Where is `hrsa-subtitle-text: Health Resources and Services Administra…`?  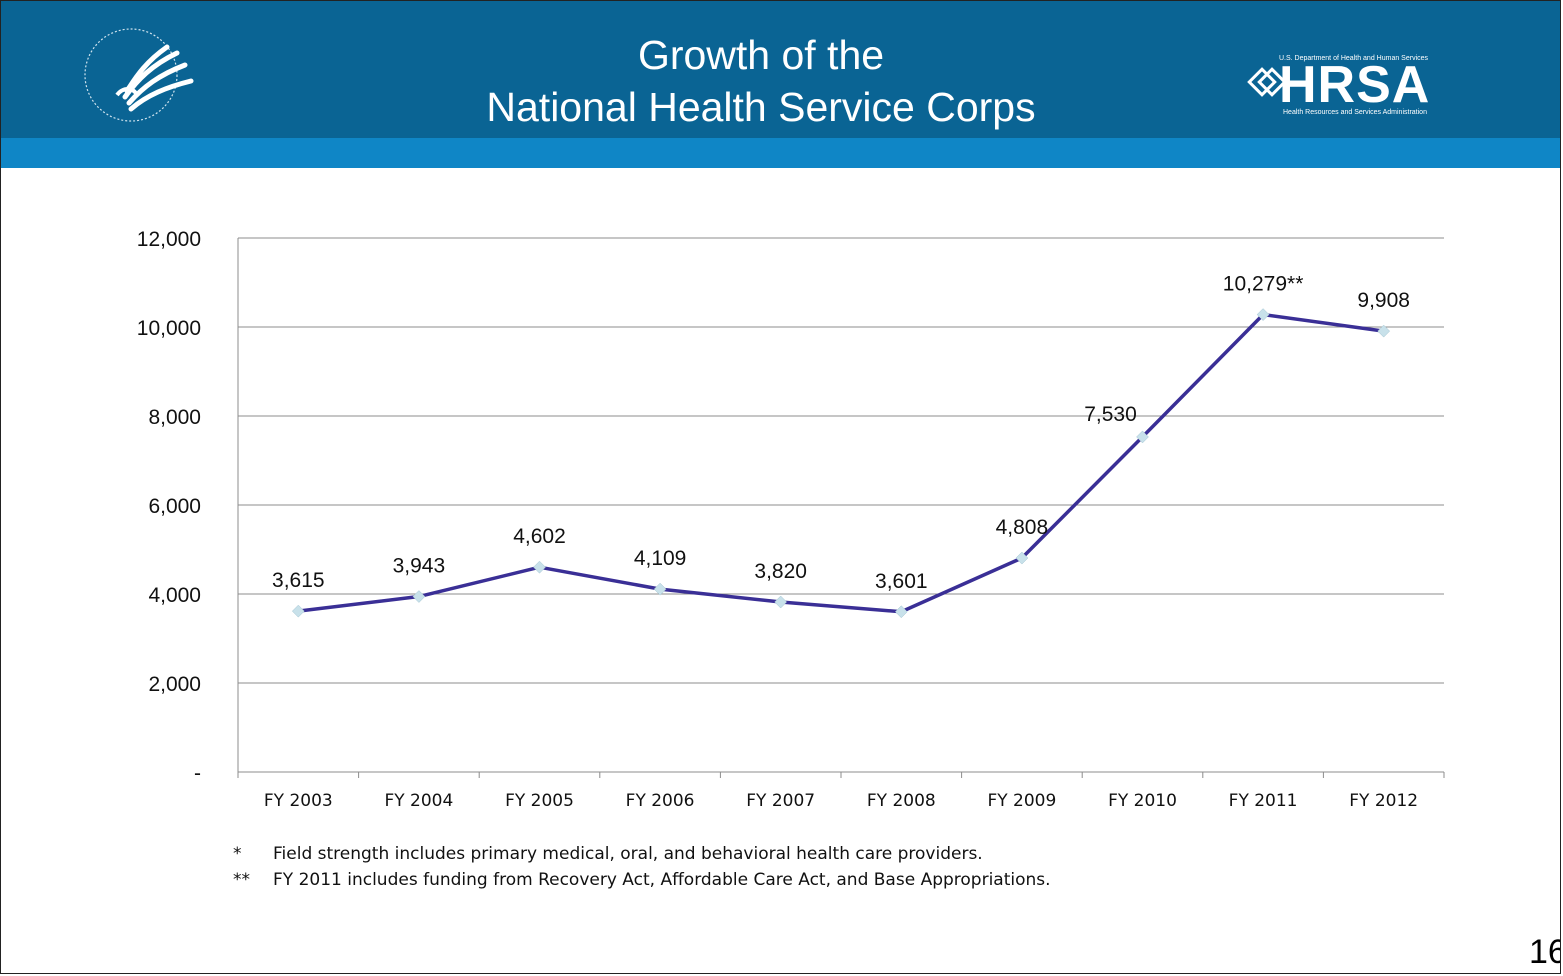
hrsa-subtitle-text: Health Resources and Services Administra… is located at coordinates (1355, 112).